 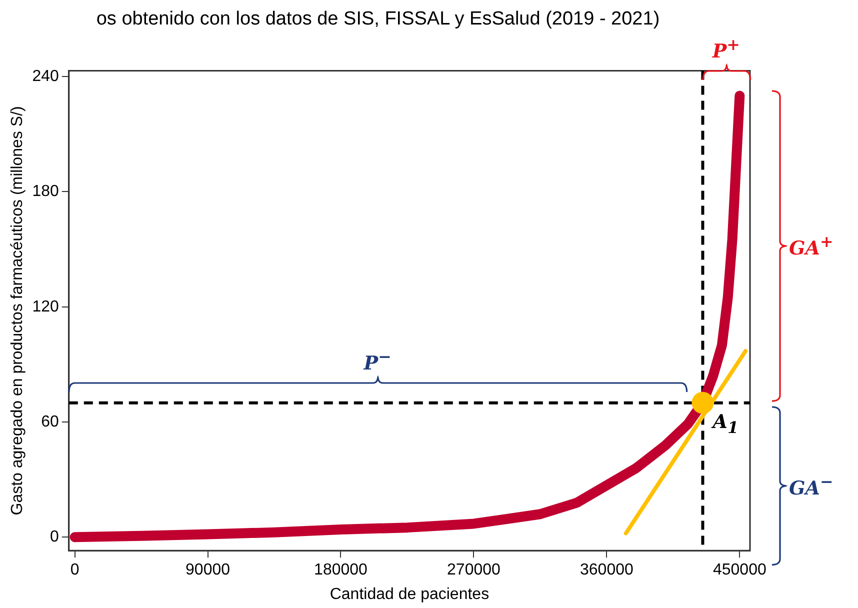 I want to click on y-tick-label: 180, so click(x=45, y=191).